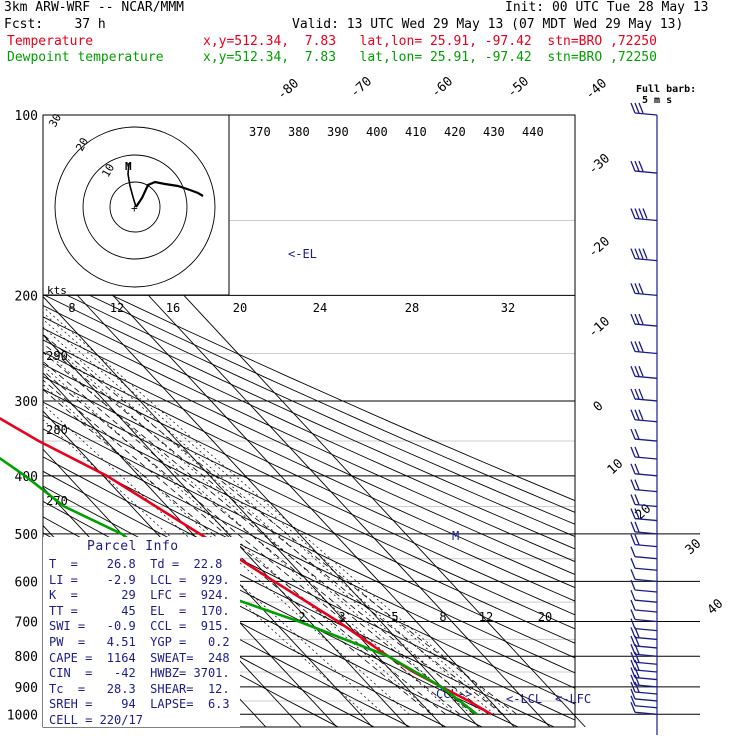 The width and height of the screenshot is (740, 740). I want to click on mixing-ratio-label: 20, so click(240, 308).